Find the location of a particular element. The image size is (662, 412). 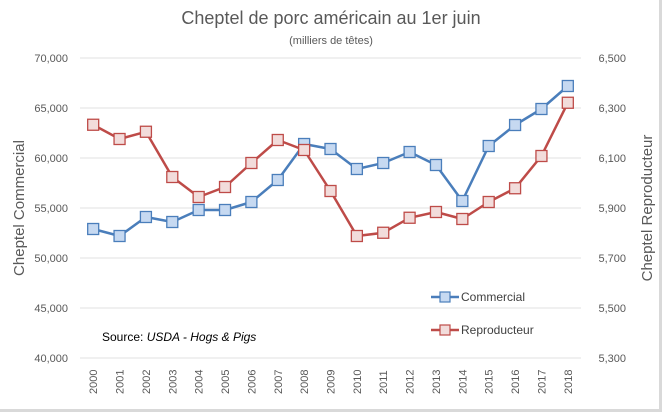

y-left-tick-label: 60,000 is located at coordinates (51, 159).